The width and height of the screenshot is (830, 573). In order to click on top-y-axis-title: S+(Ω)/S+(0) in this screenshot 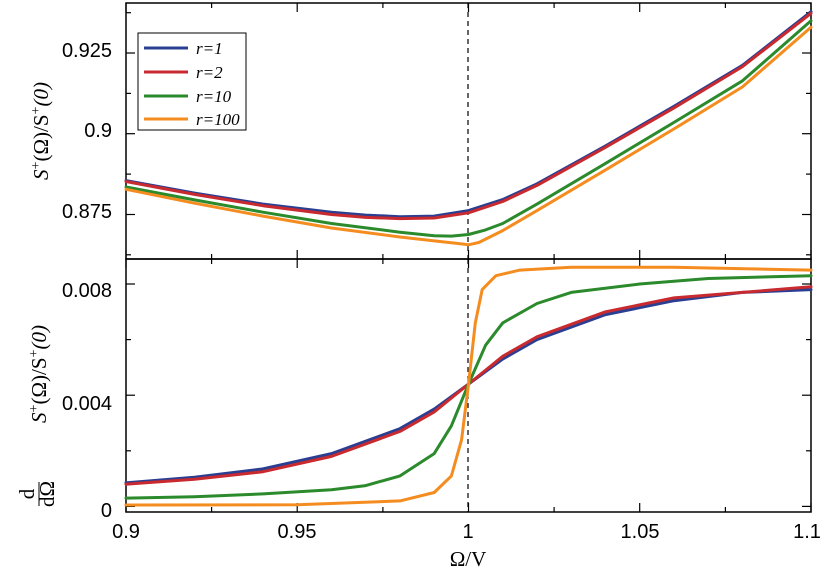, I will do `click(41, 131)`.